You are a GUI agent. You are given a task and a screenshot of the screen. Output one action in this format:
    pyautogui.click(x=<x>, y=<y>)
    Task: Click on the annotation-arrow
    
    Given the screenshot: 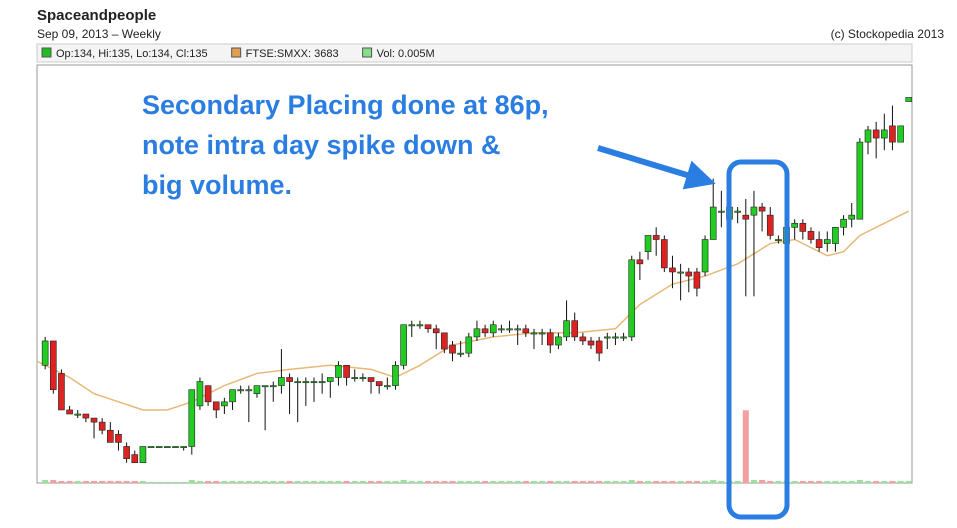 What is the action you would take?
    pyautogui.click(x=656, y=167)
    